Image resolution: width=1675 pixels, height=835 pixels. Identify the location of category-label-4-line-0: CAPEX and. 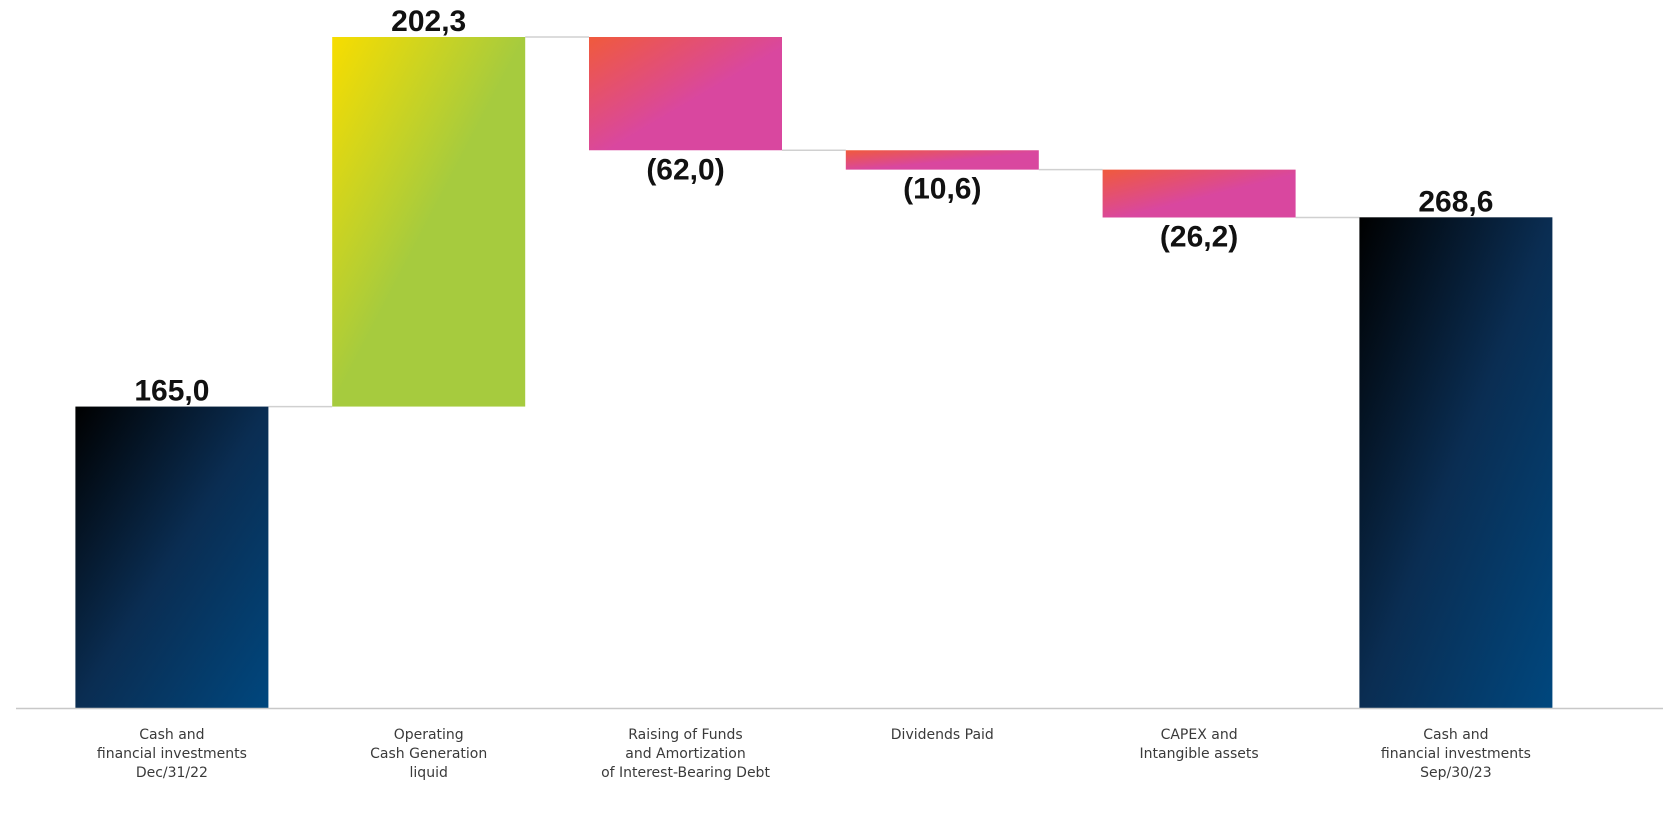
(1199, 735).